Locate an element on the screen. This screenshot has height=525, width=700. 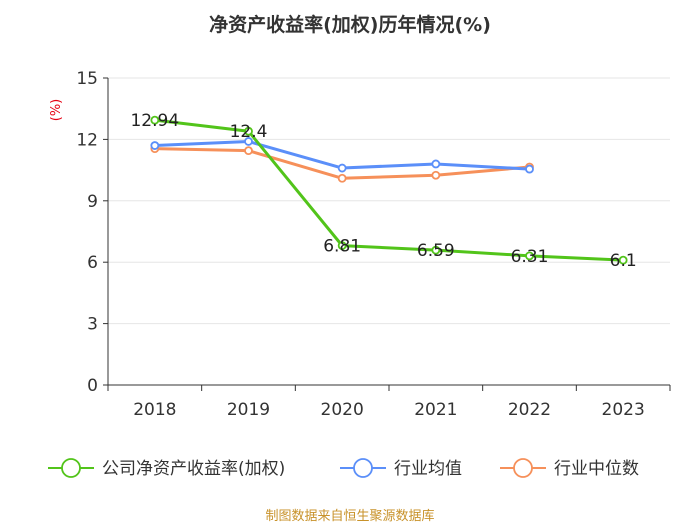
x-tick-label: 2021 is located at coordinates (435, 410).